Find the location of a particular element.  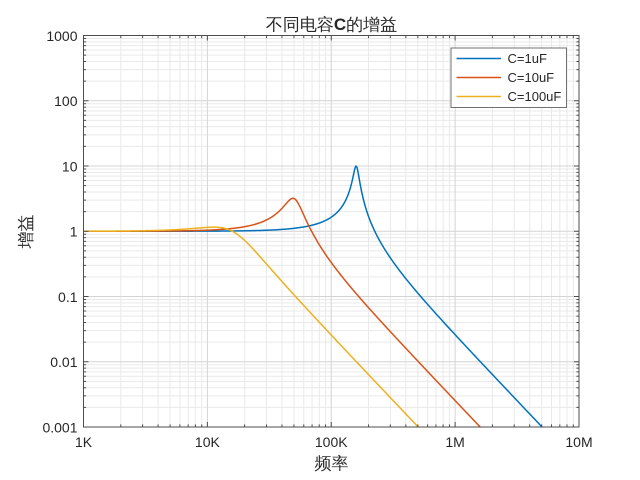

svg-text: 1M is located at coordinates (454, 442).